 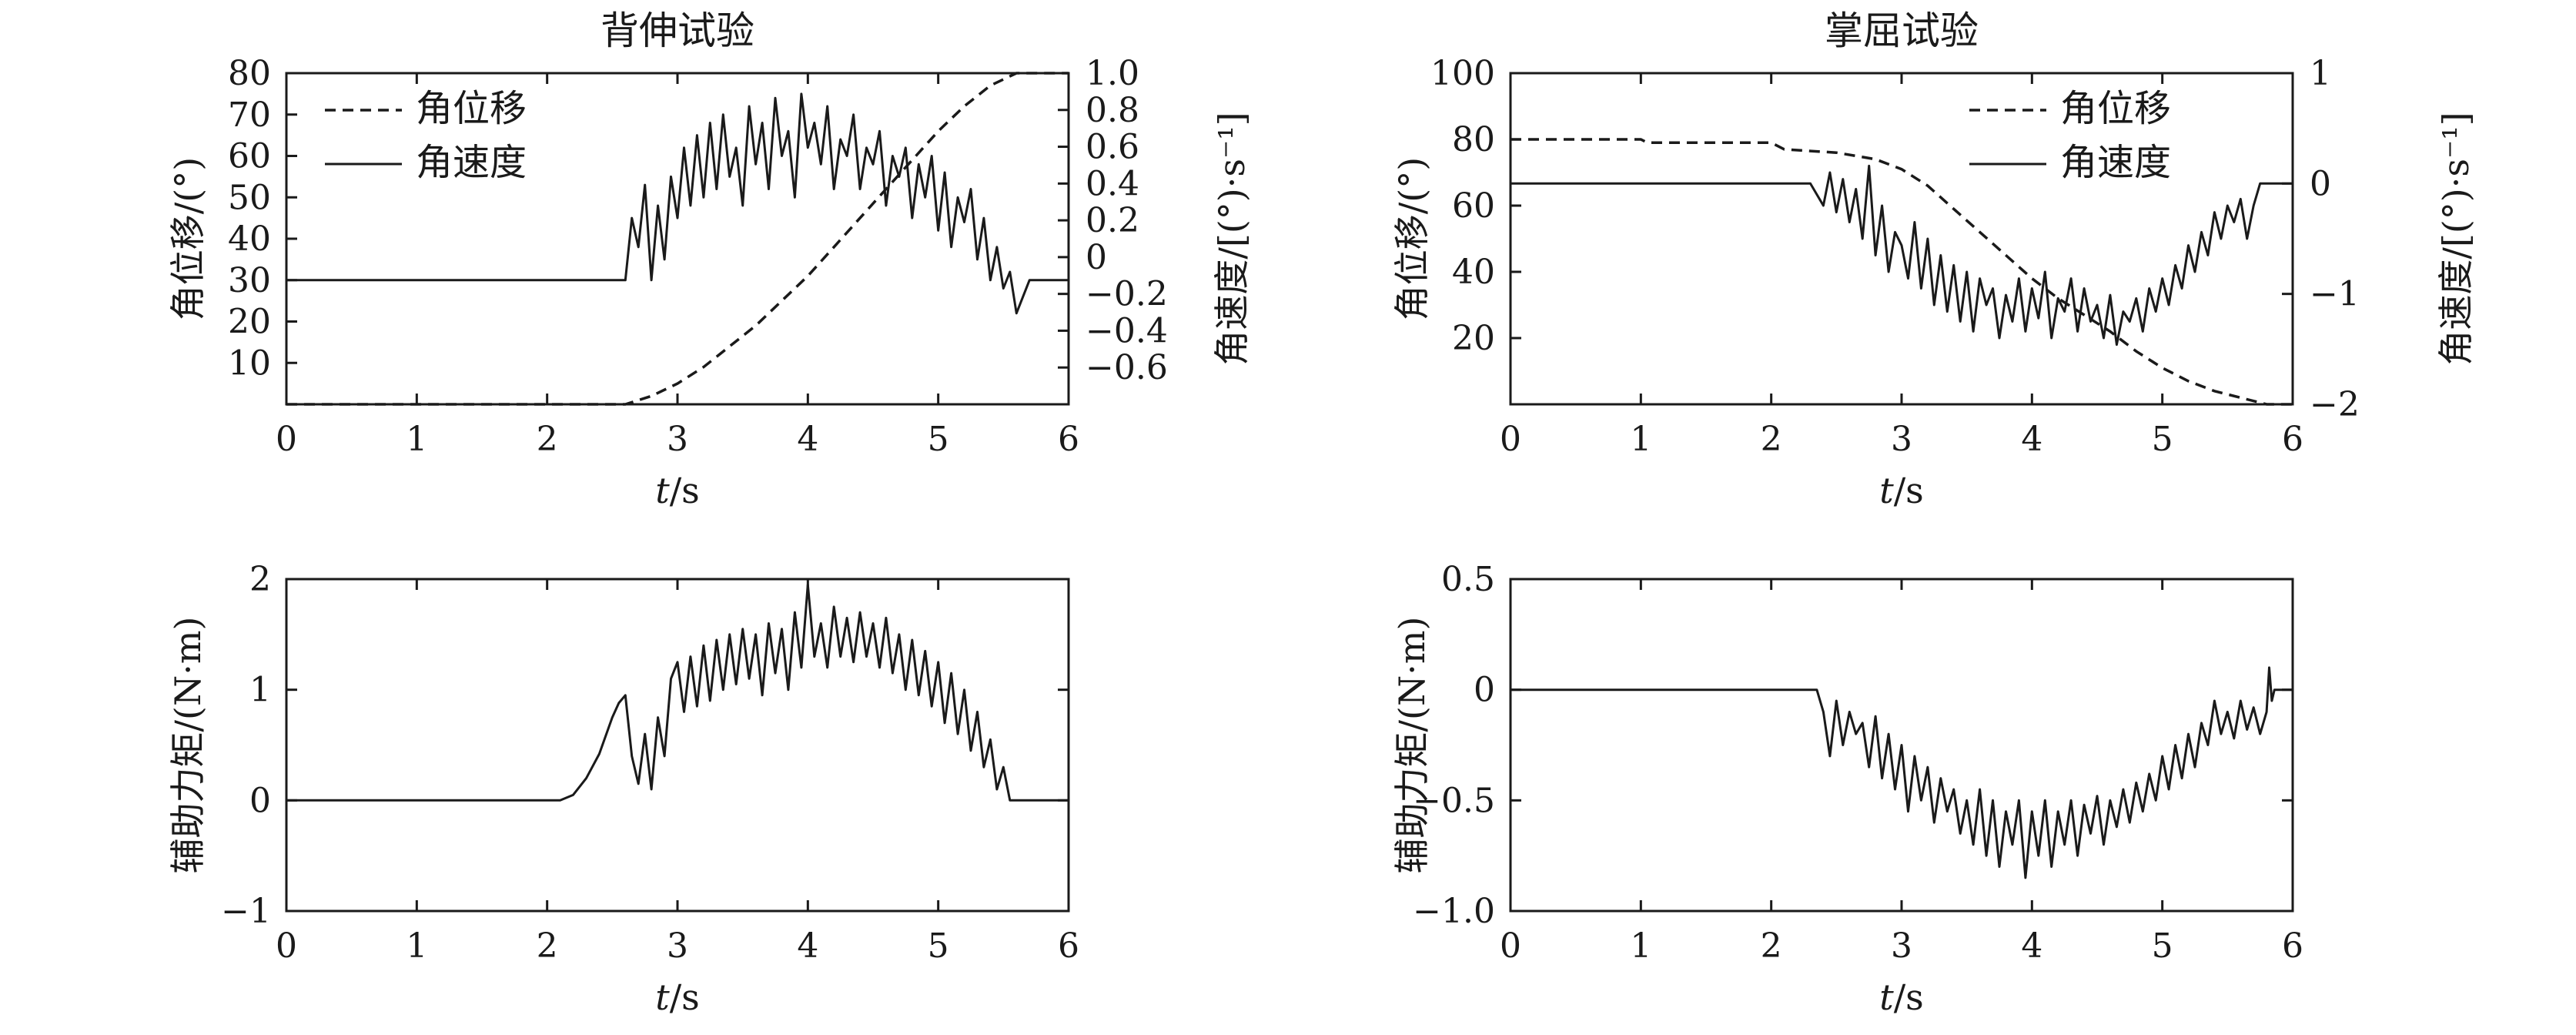 I want to click on y-tick-label: 100, so click(x=1463, y=73).